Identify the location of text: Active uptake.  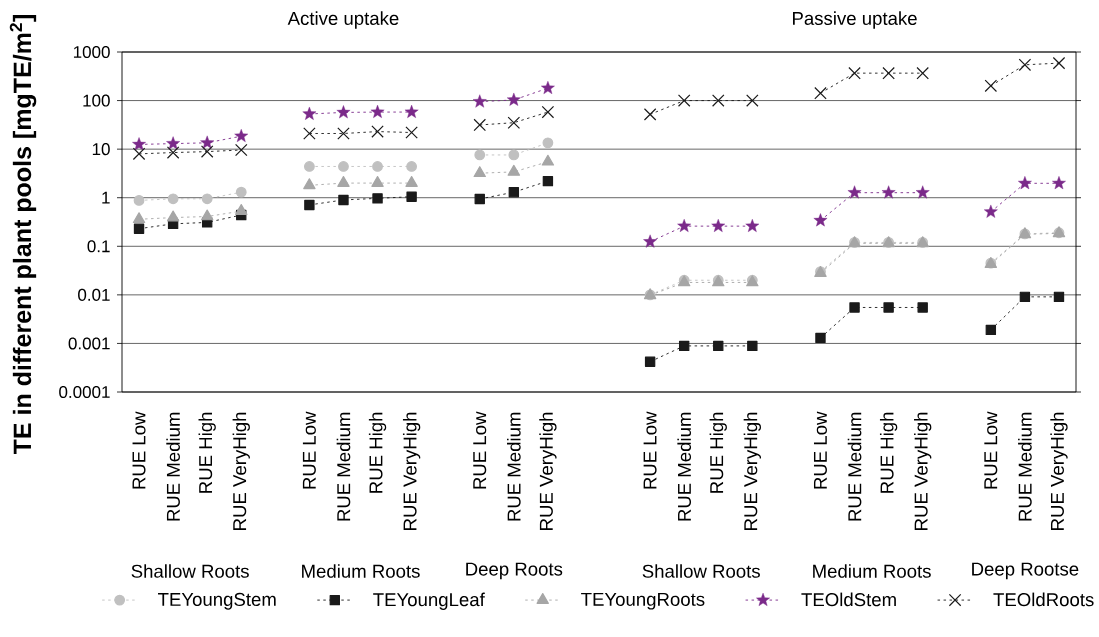
(343, 20).